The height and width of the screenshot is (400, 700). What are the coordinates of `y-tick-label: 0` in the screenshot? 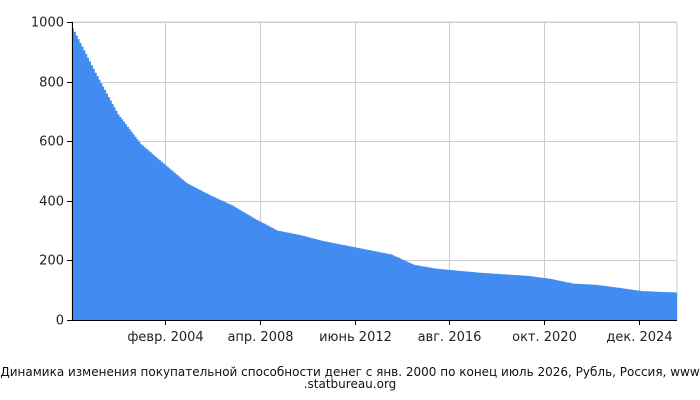 It's located at (60, 321).